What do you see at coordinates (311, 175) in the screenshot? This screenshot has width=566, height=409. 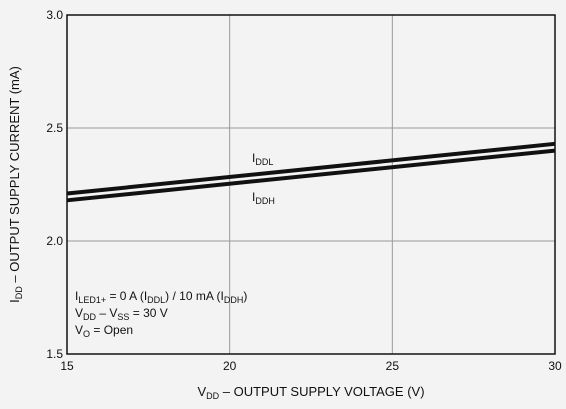 I see `series-line-ddh` at bounding box center [311, 175].